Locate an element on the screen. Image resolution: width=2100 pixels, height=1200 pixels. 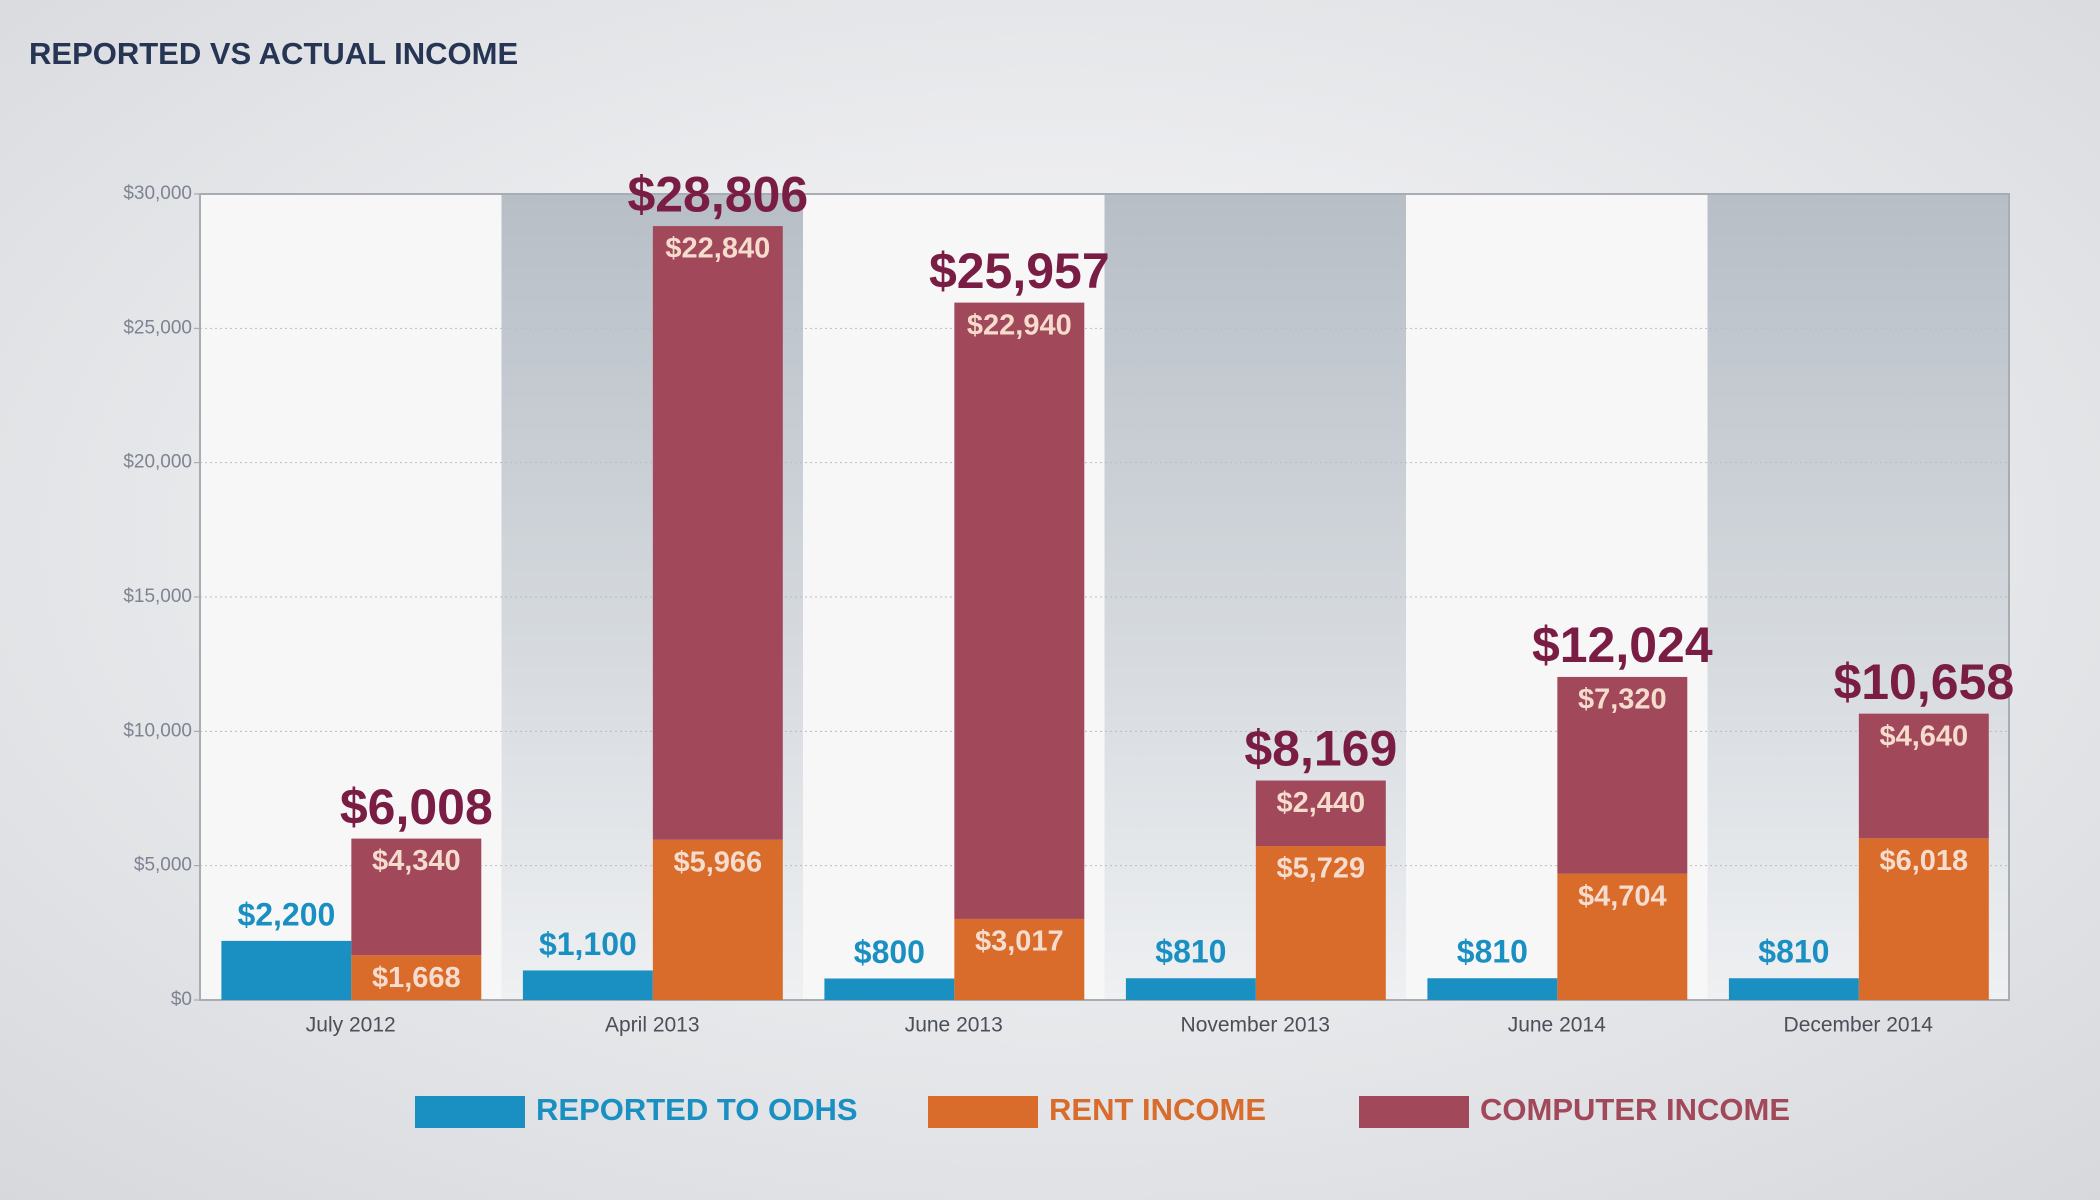
y-tick-label: $15,000 is located at coordinates (157, 596).